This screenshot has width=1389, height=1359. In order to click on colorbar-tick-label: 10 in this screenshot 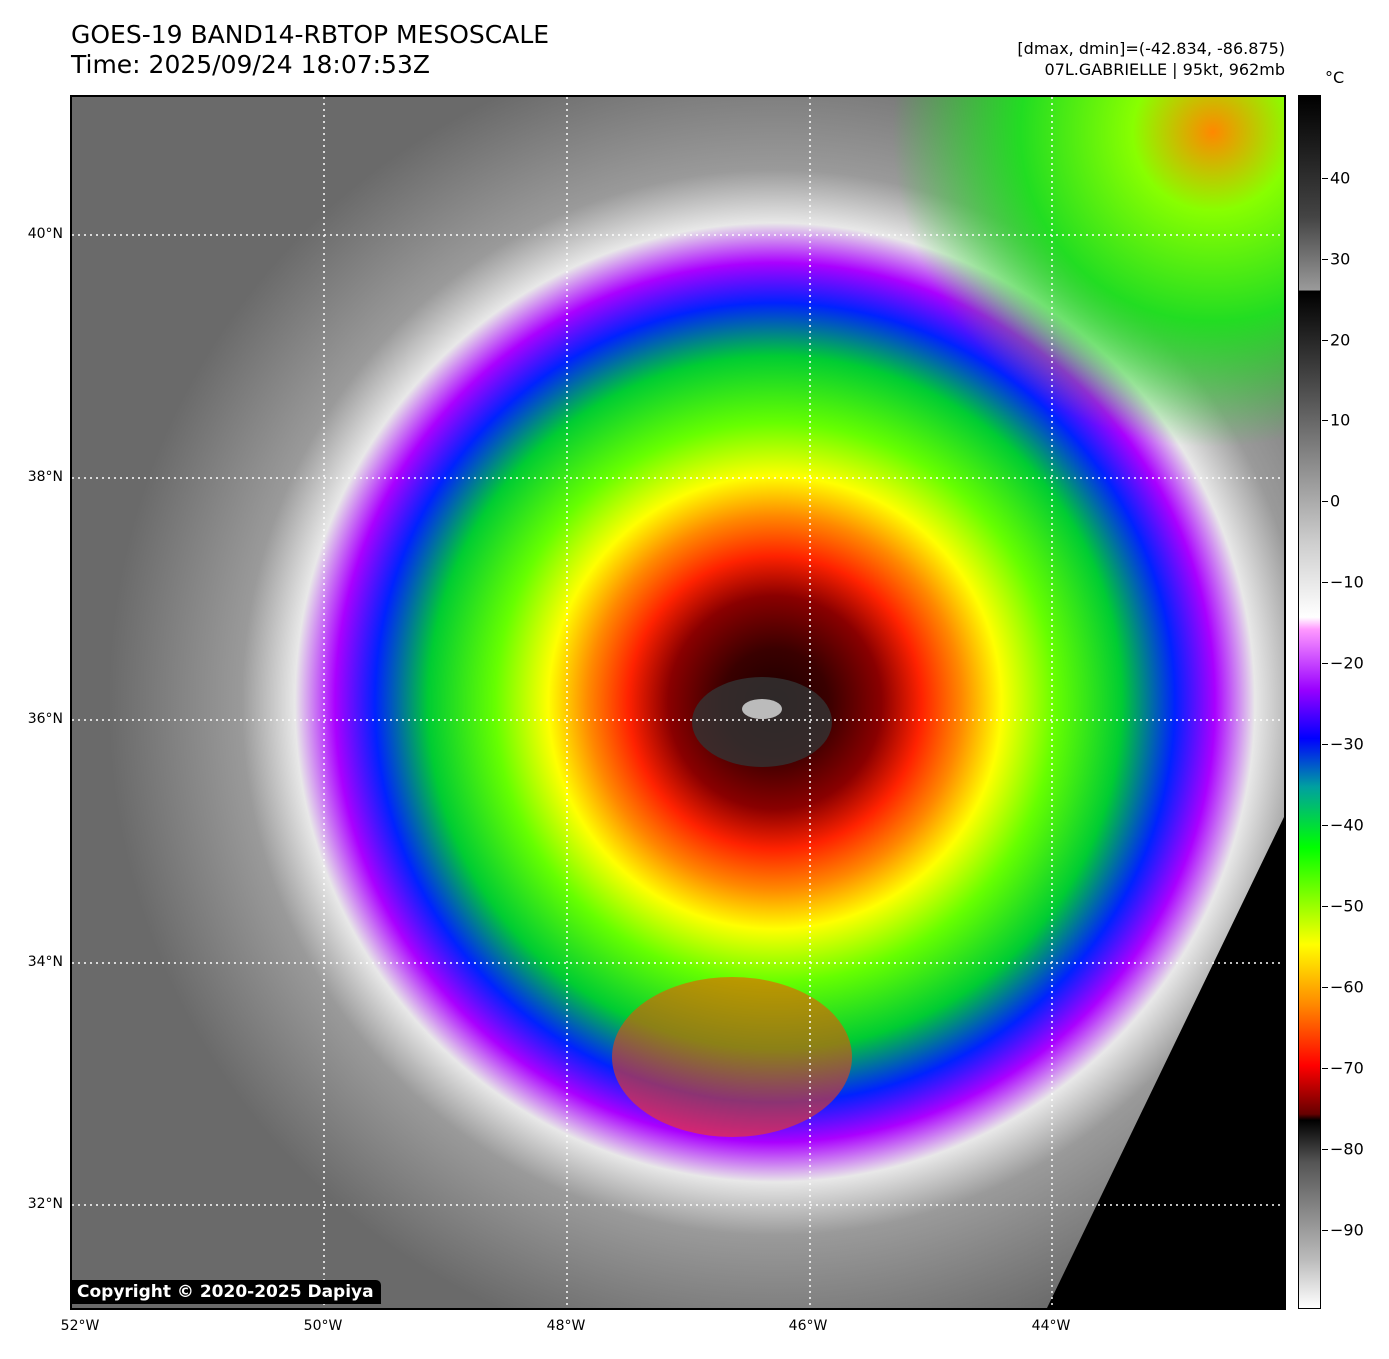, I will do `click(1340, 420)`.